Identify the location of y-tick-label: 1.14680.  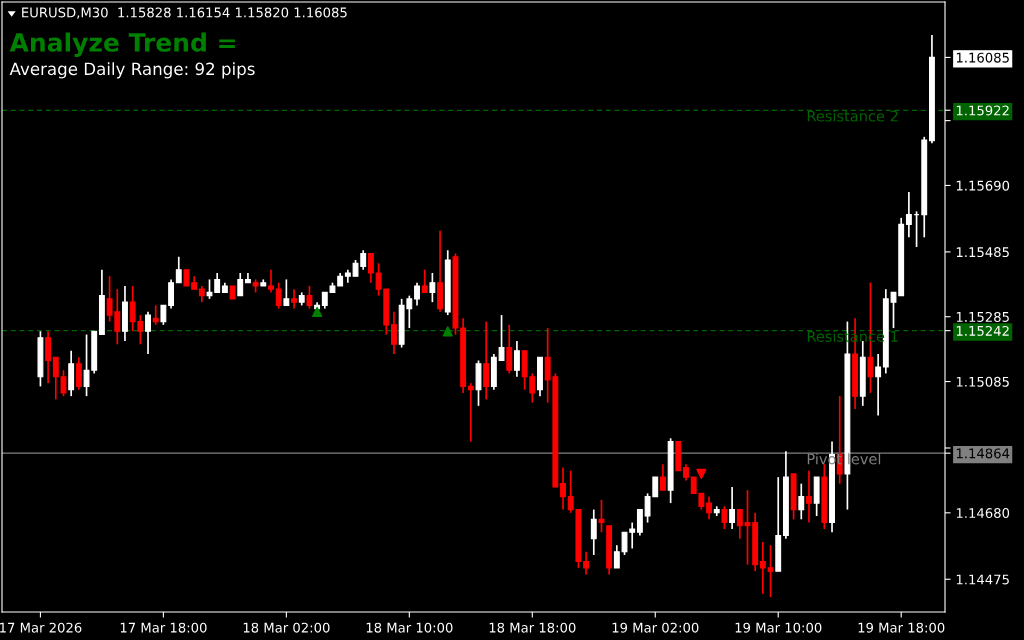
(983, 513).